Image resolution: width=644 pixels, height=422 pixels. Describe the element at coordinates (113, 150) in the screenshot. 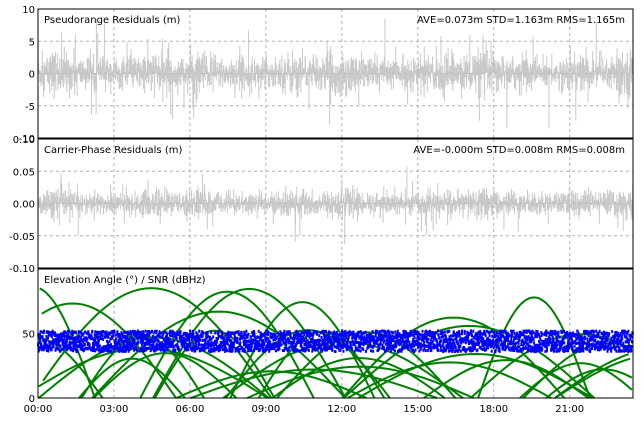

I see `panel-title: Carrier-Phase Residuals (m)` at that location.